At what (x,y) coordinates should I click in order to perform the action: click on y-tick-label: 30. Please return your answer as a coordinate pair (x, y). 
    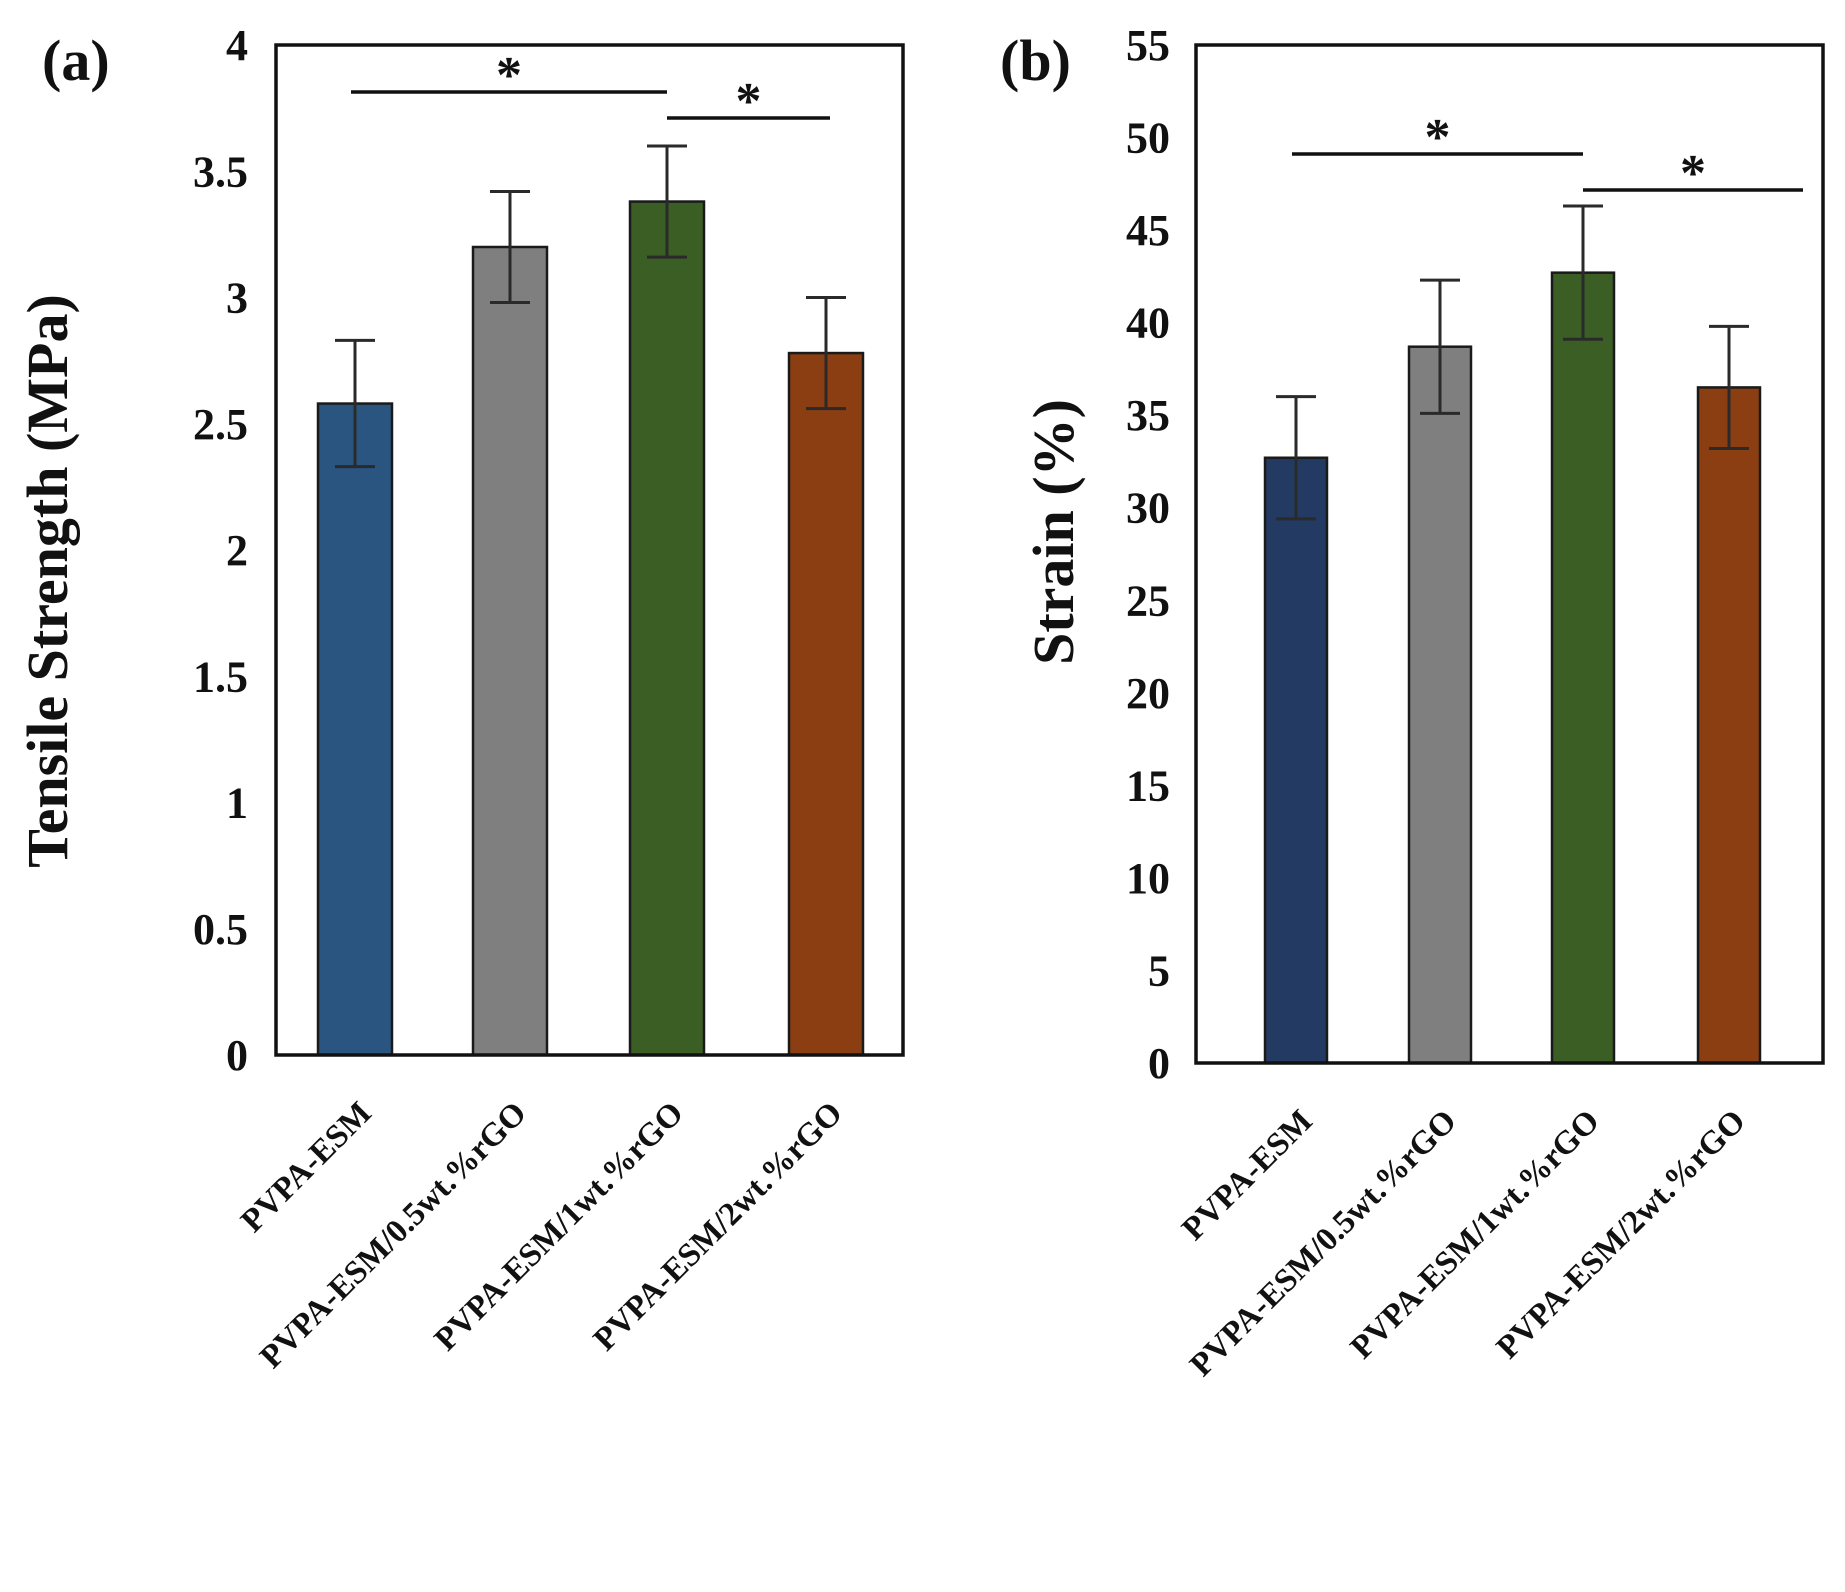
    Looking at the image, I should click on (1148, 508).